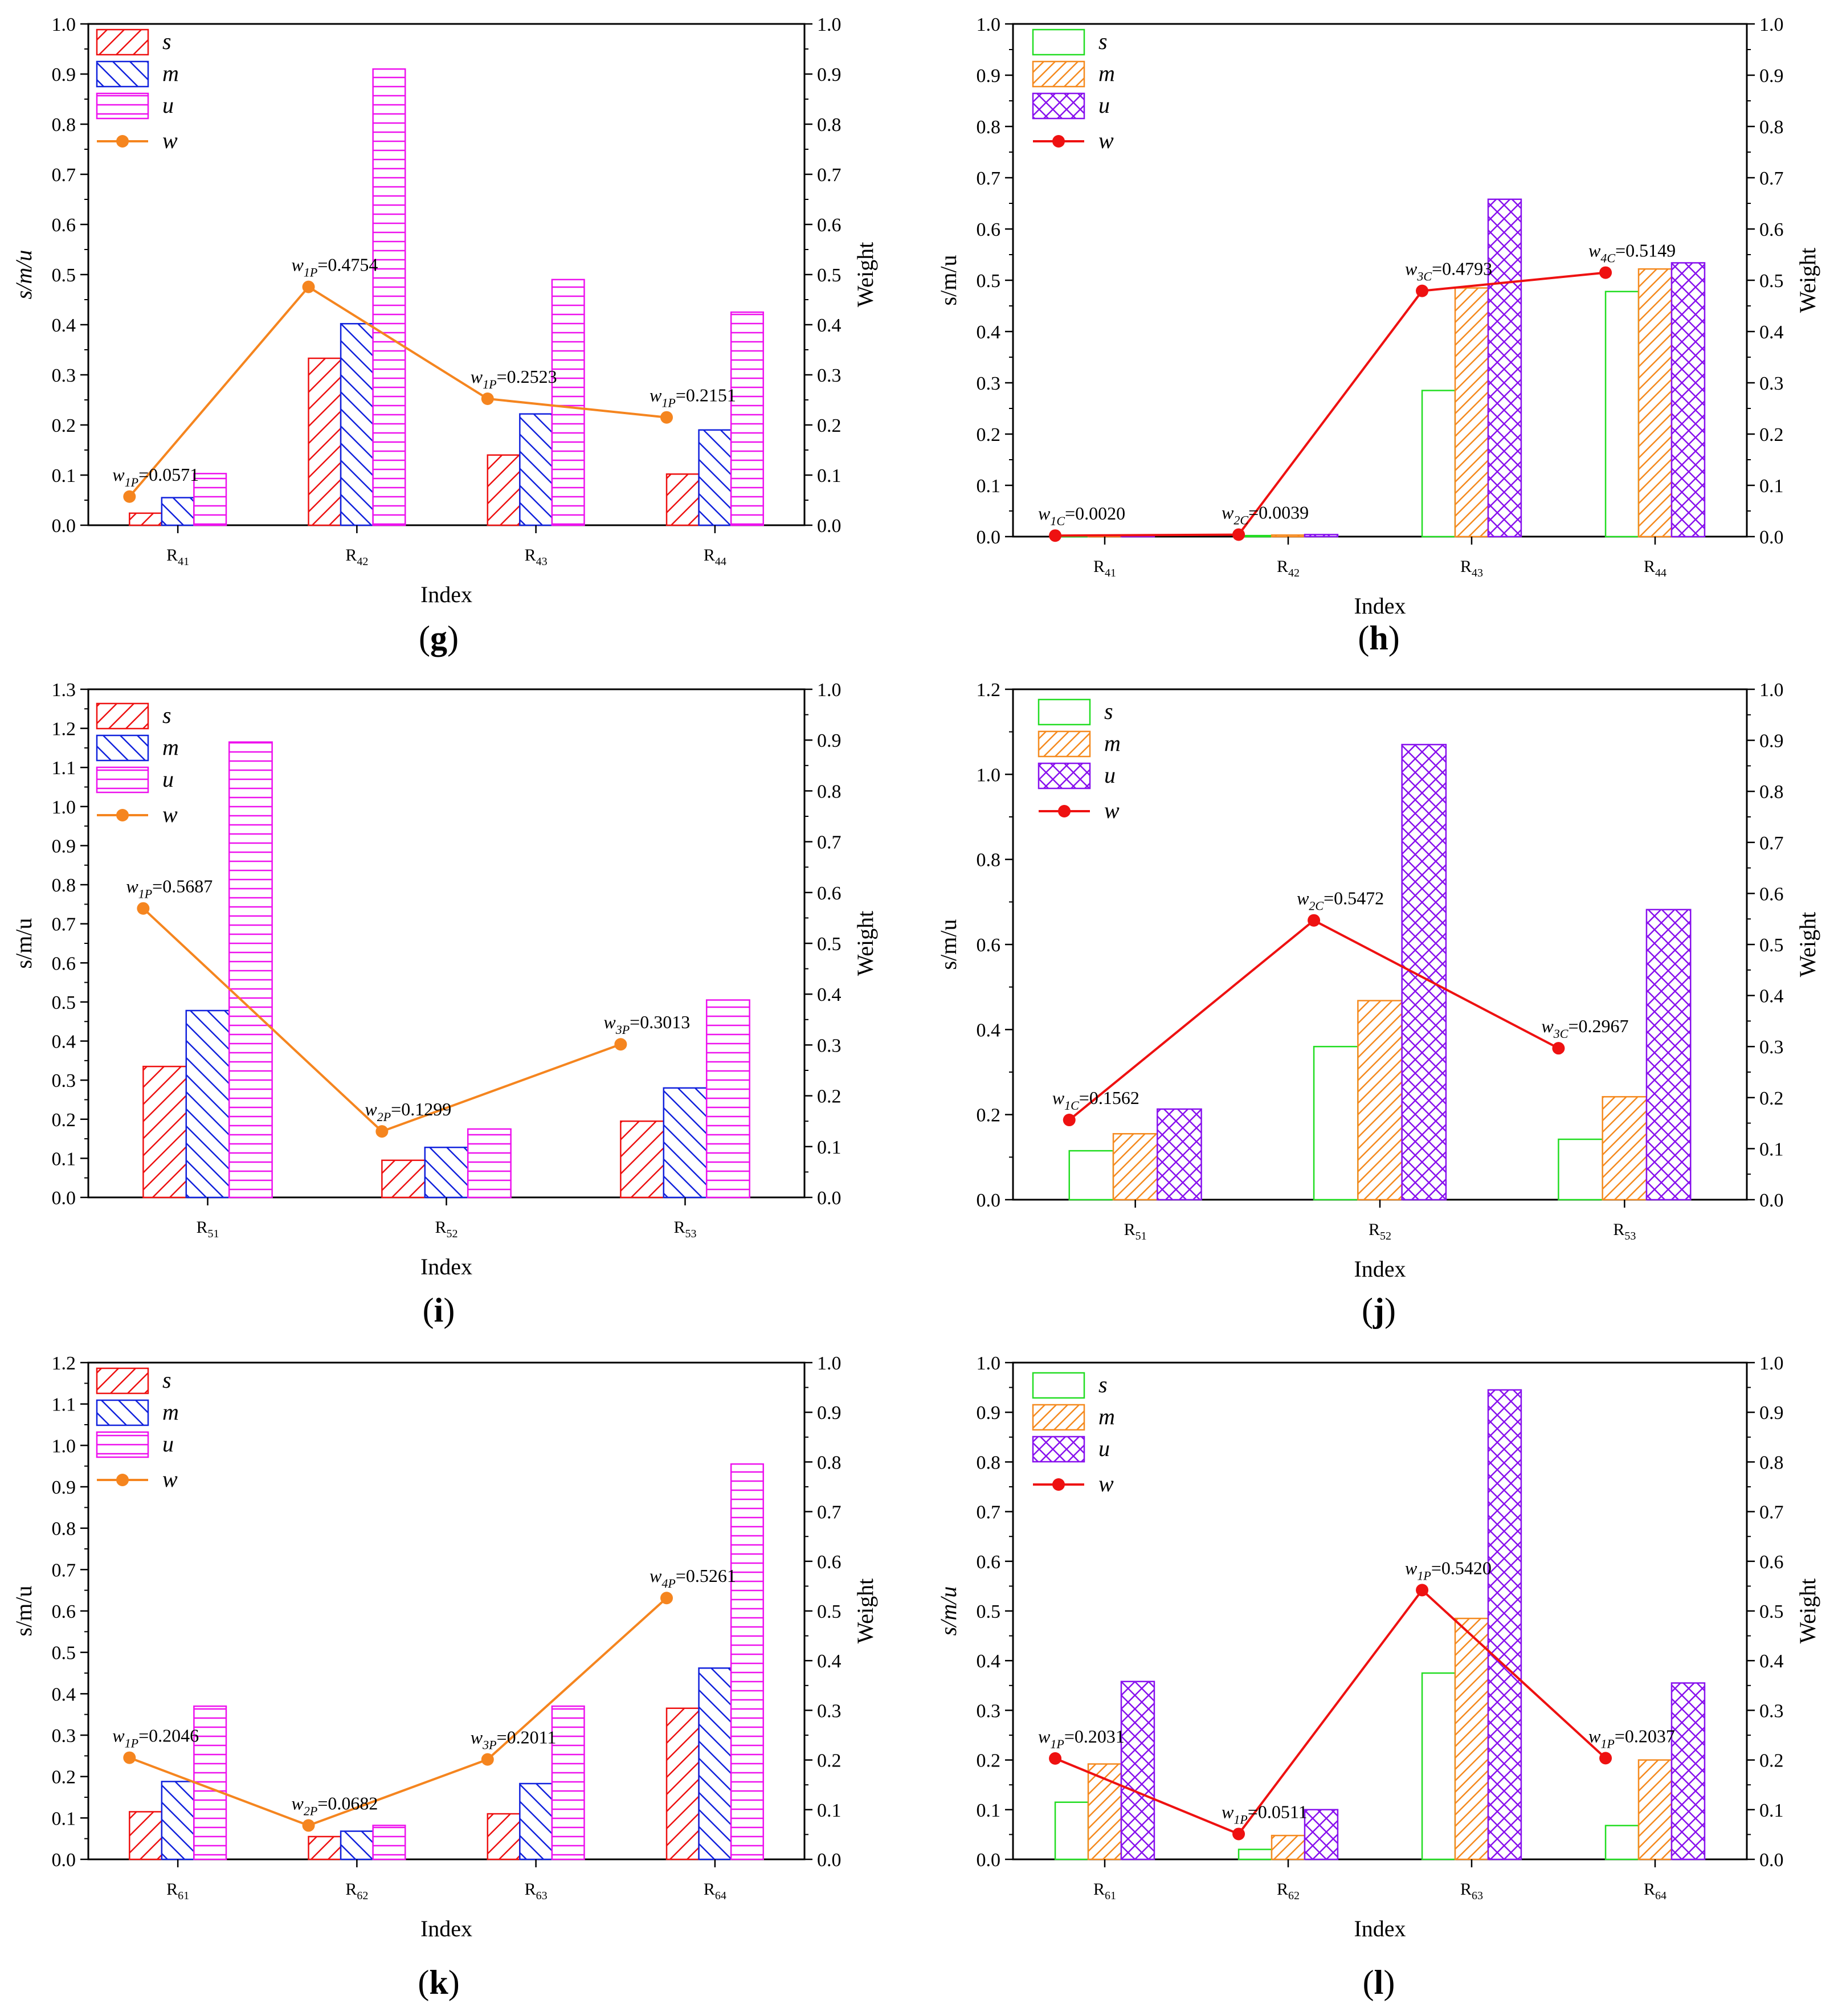  Describe the element at coordinates (989, 1662) in the screenshot. I see `left-tick-label: 0.4` at that location.